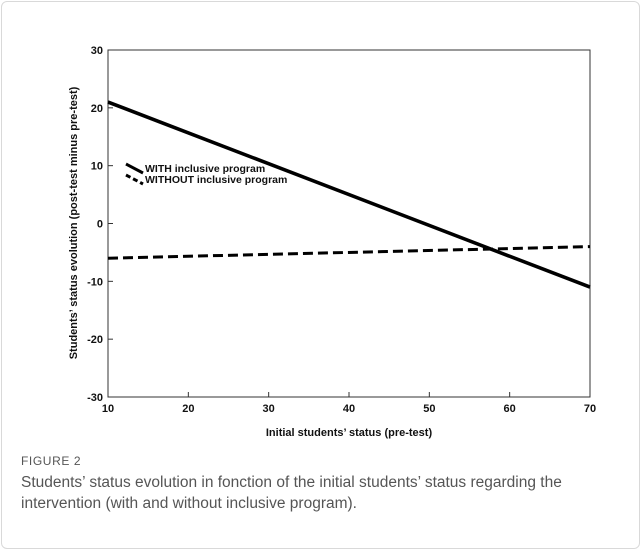  What do you see at coordinates (590, 409) in the screenshot?
I see `x-tick-label: 70` at bounding box center [590, 409].